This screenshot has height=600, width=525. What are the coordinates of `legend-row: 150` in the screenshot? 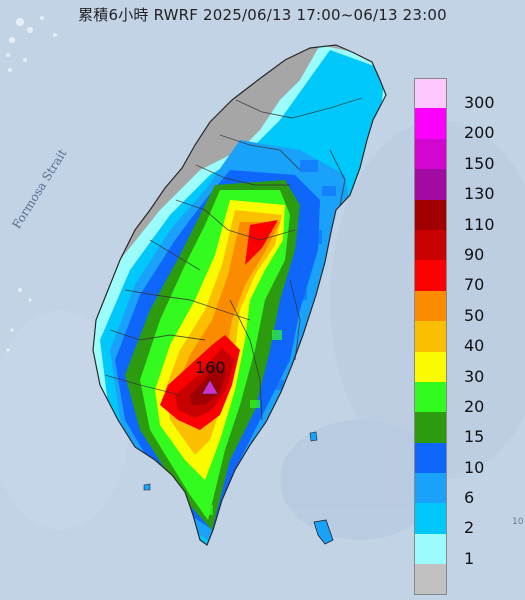 It's located at (464, 155).